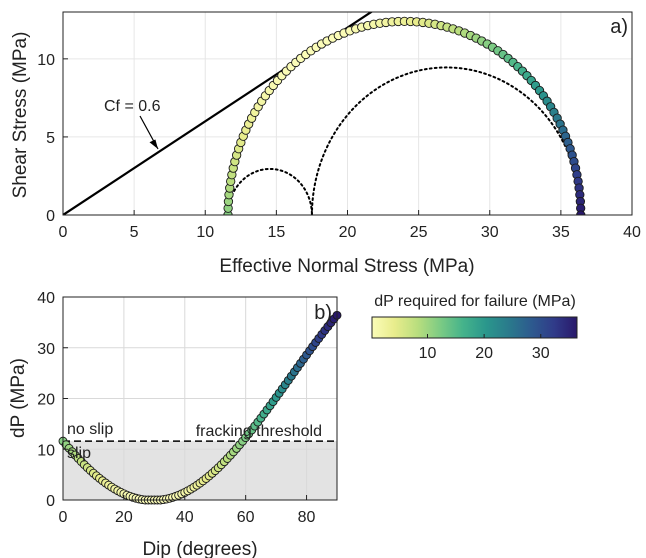  Describe the element at coordinates (153, 144) in the screenshot. I see `cf-arrow-head` at that location.